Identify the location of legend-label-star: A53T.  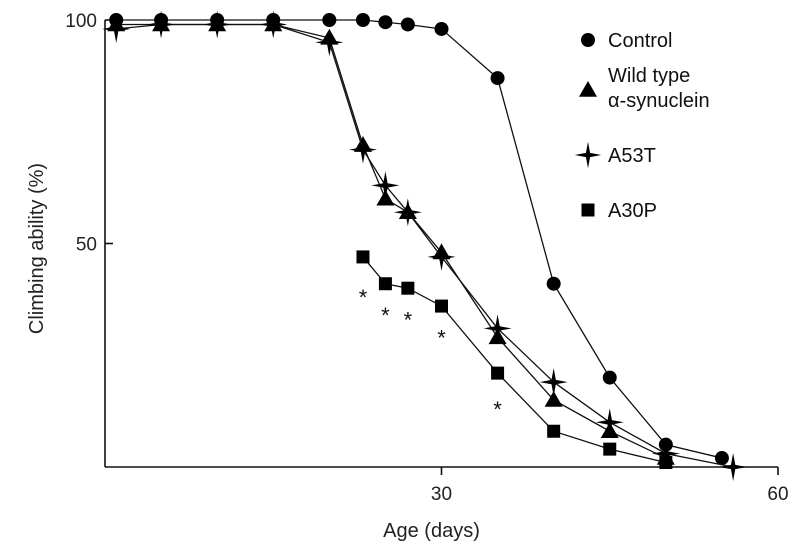
(632, 156).